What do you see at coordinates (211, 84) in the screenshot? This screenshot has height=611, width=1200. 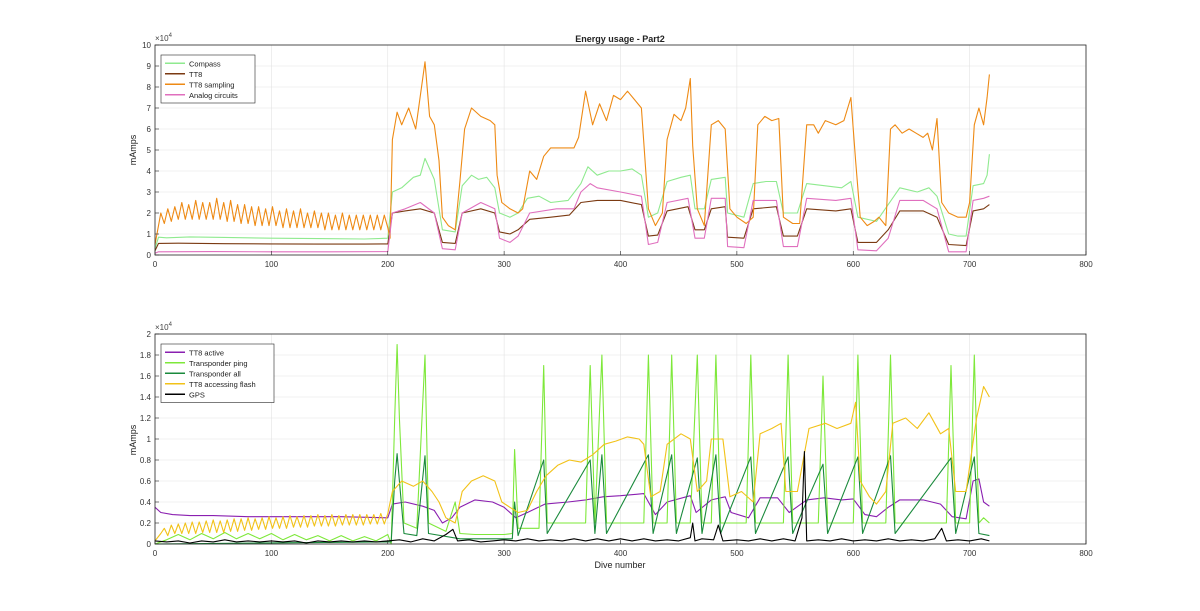 I see `legend-label: TT8 sampling` at bounding box center [211, 84].